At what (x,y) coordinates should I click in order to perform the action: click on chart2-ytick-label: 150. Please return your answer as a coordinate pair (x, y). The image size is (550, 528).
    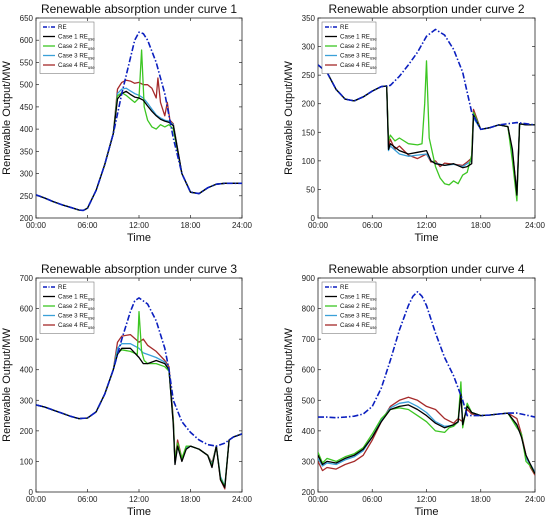
    Looking at the image, I should click on (309, 132).